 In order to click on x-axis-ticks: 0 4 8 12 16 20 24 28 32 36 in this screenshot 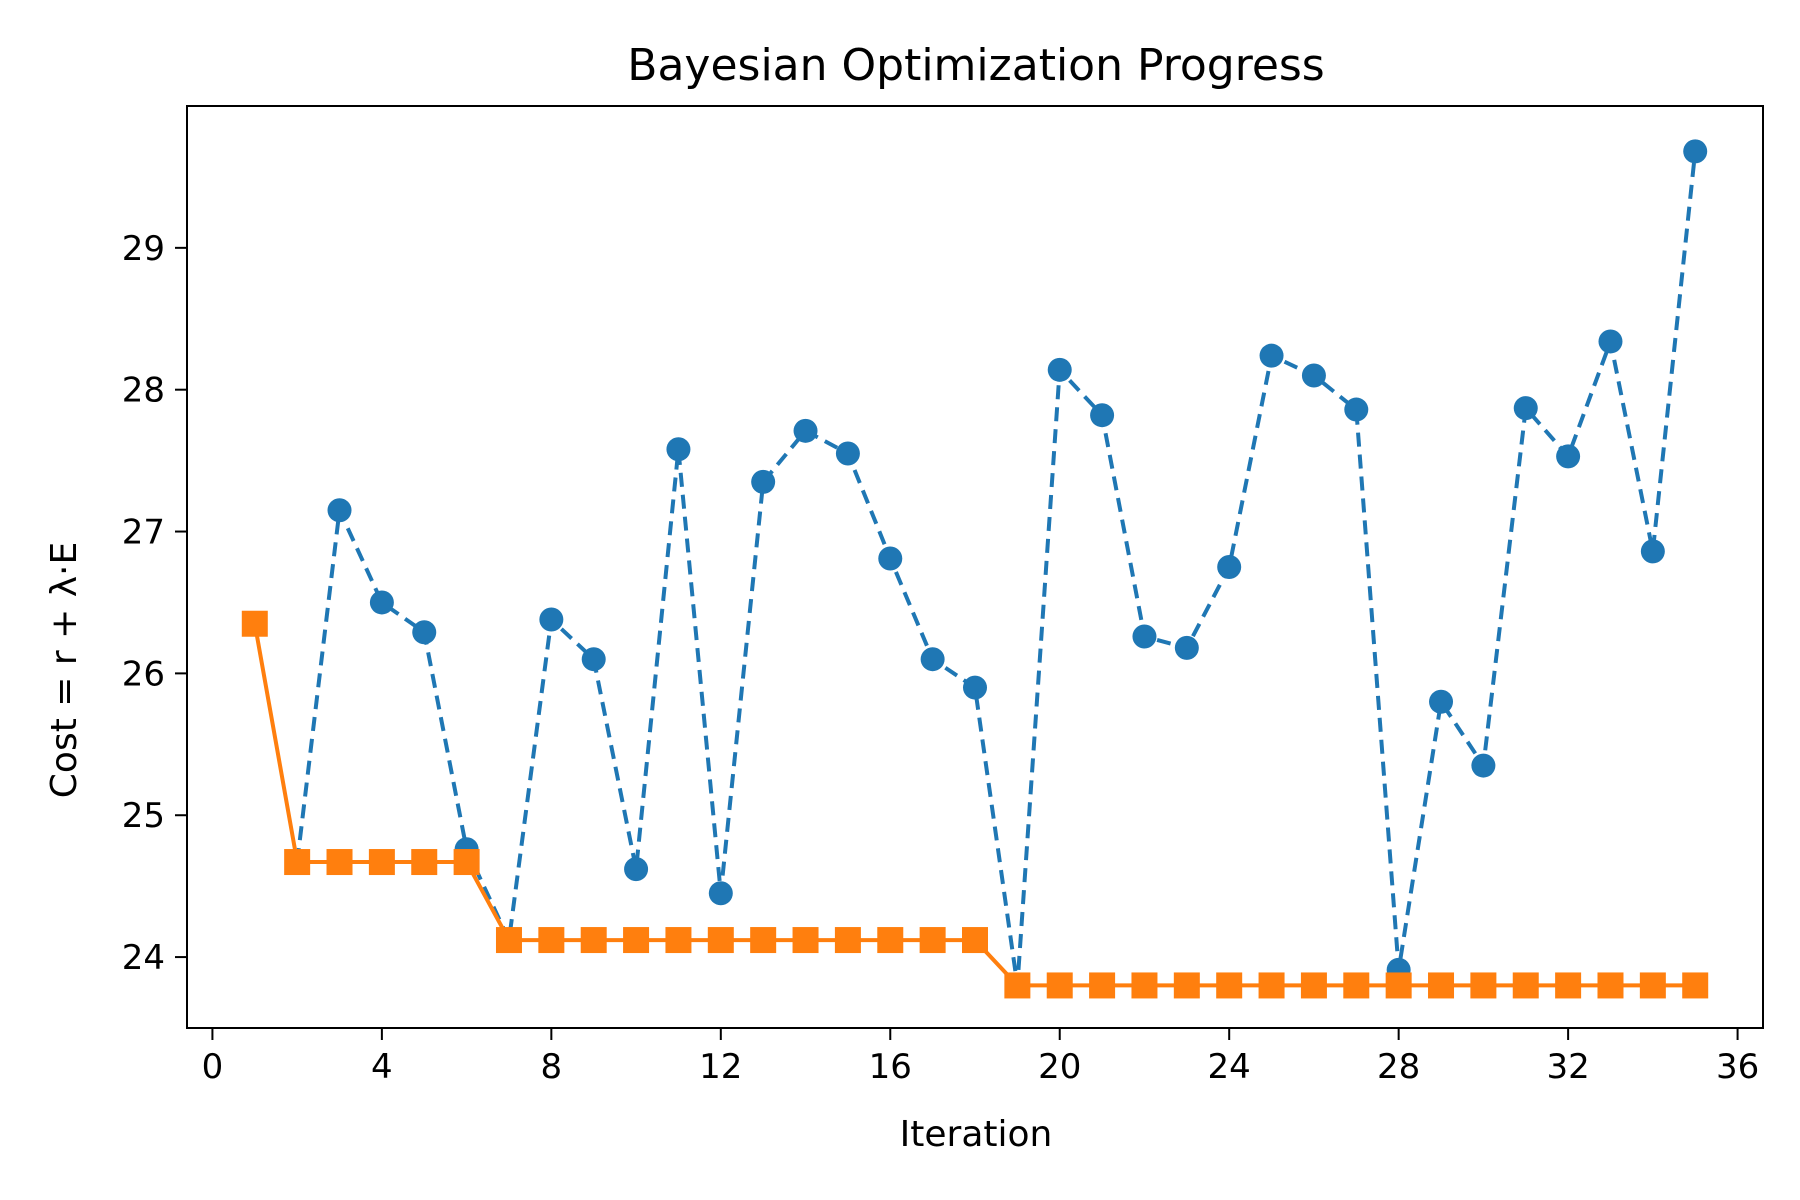, I will do `click(980, 1057)`.